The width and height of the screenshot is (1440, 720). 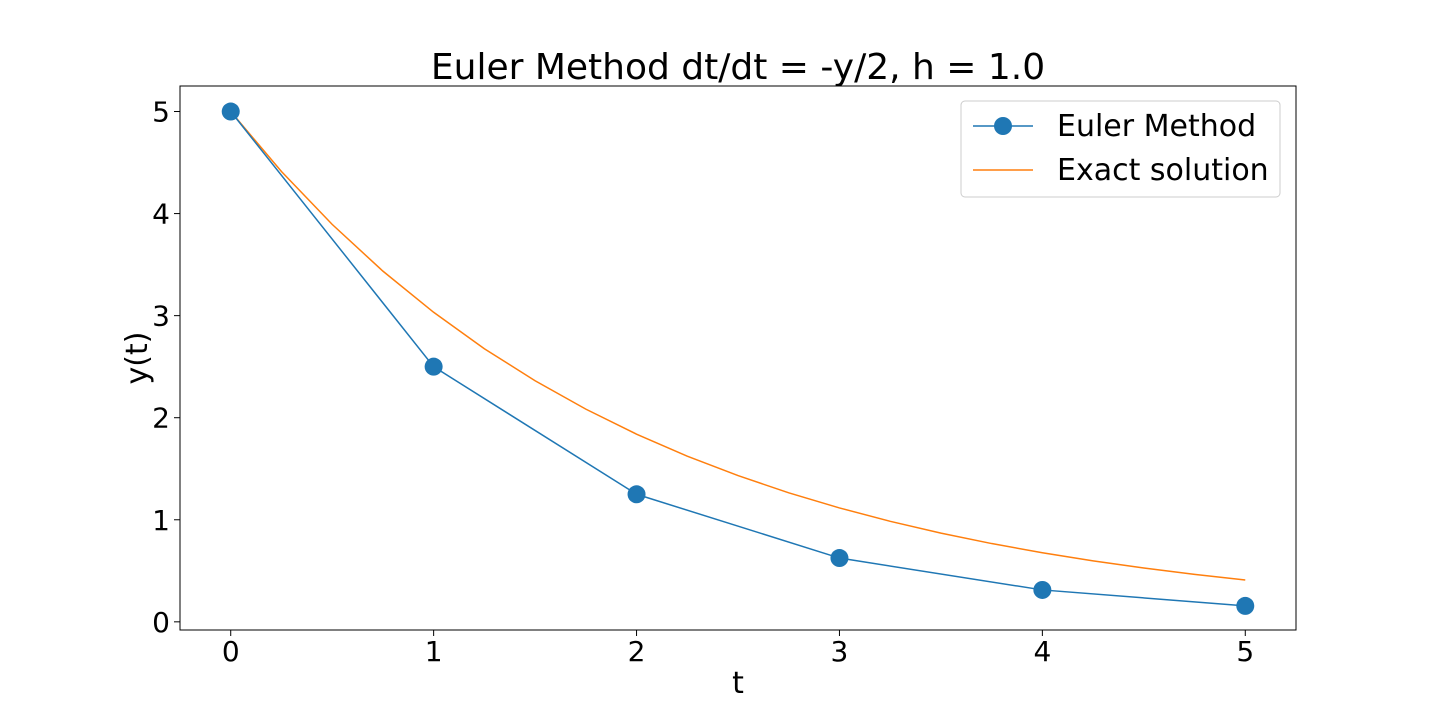 I want to click on x-axis: 0 1 2 3 4 5, so click(x=738, y=649).